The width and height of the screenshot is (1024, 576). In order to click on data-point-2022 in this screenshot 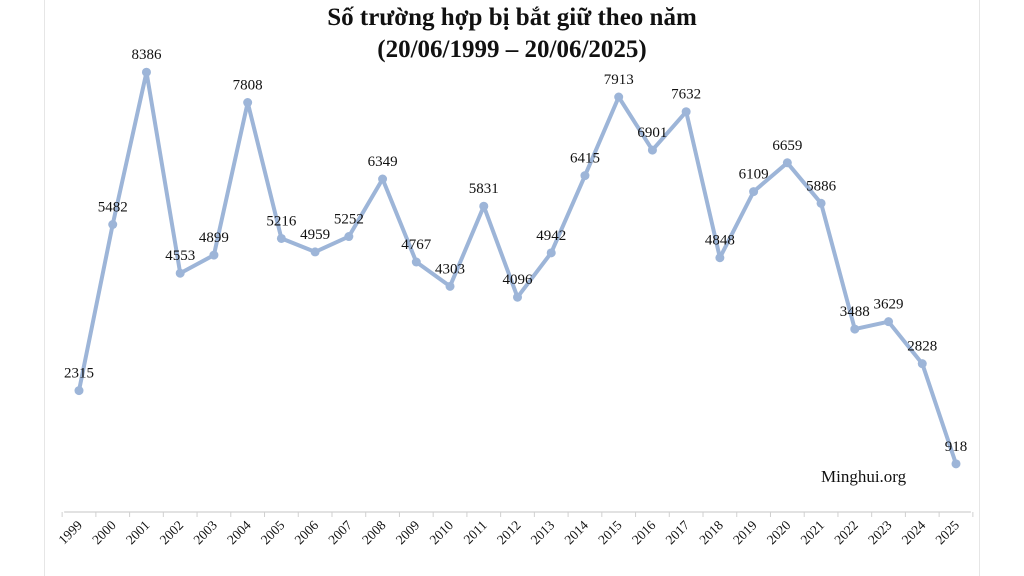, I will do `click(855, 329)`.